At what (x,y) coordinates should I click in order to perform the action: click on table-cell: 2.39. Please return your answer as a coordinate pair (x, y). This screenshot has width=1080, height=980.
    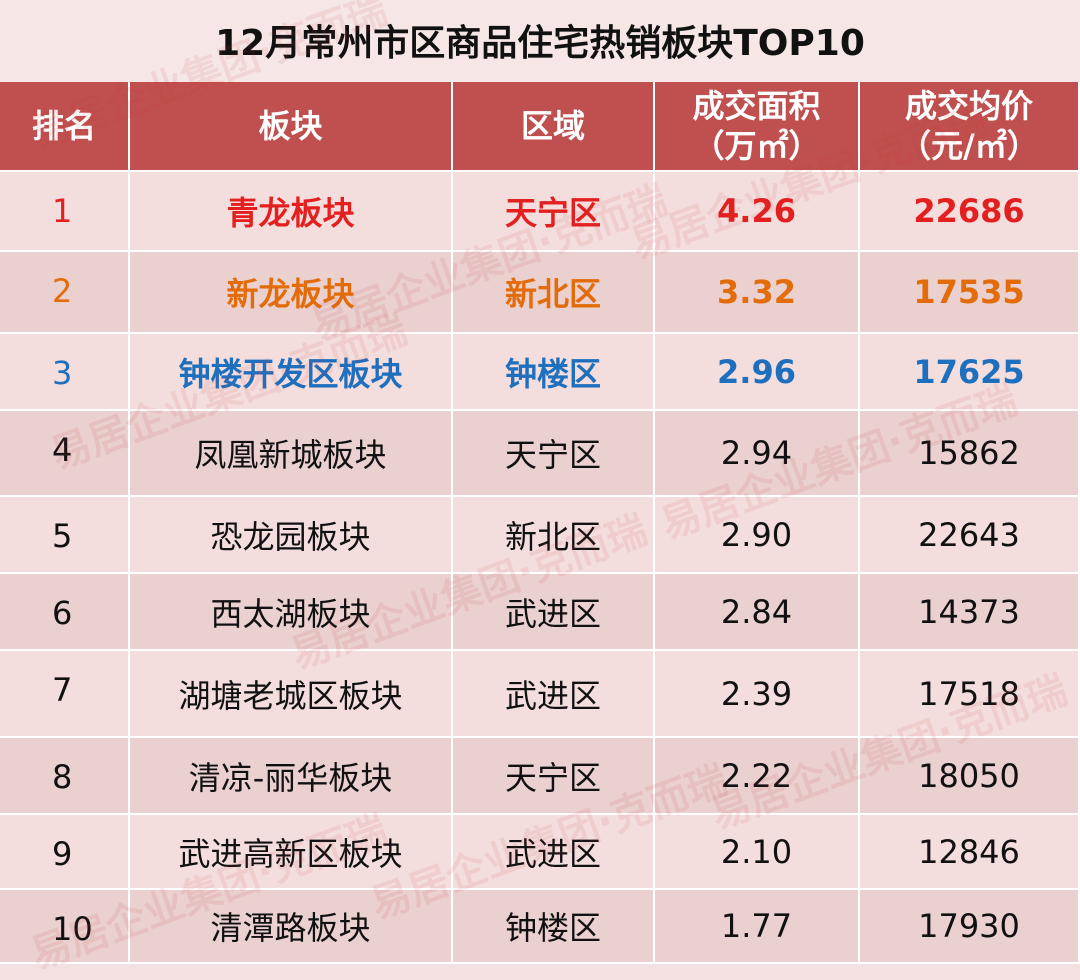
    Looking at the image, I should click on (757, 693).